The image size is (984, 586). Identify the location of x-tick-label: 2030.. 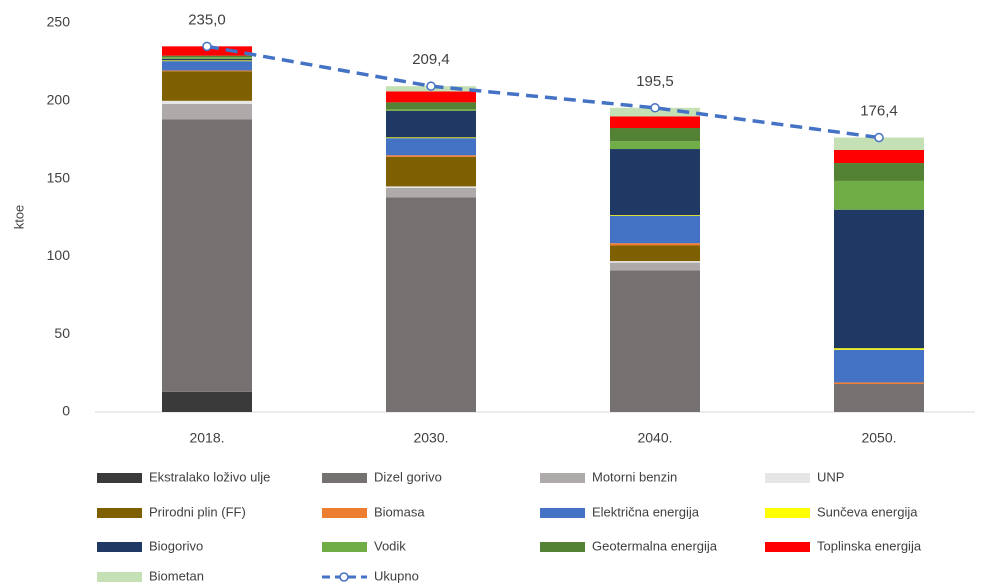
(430, 438).